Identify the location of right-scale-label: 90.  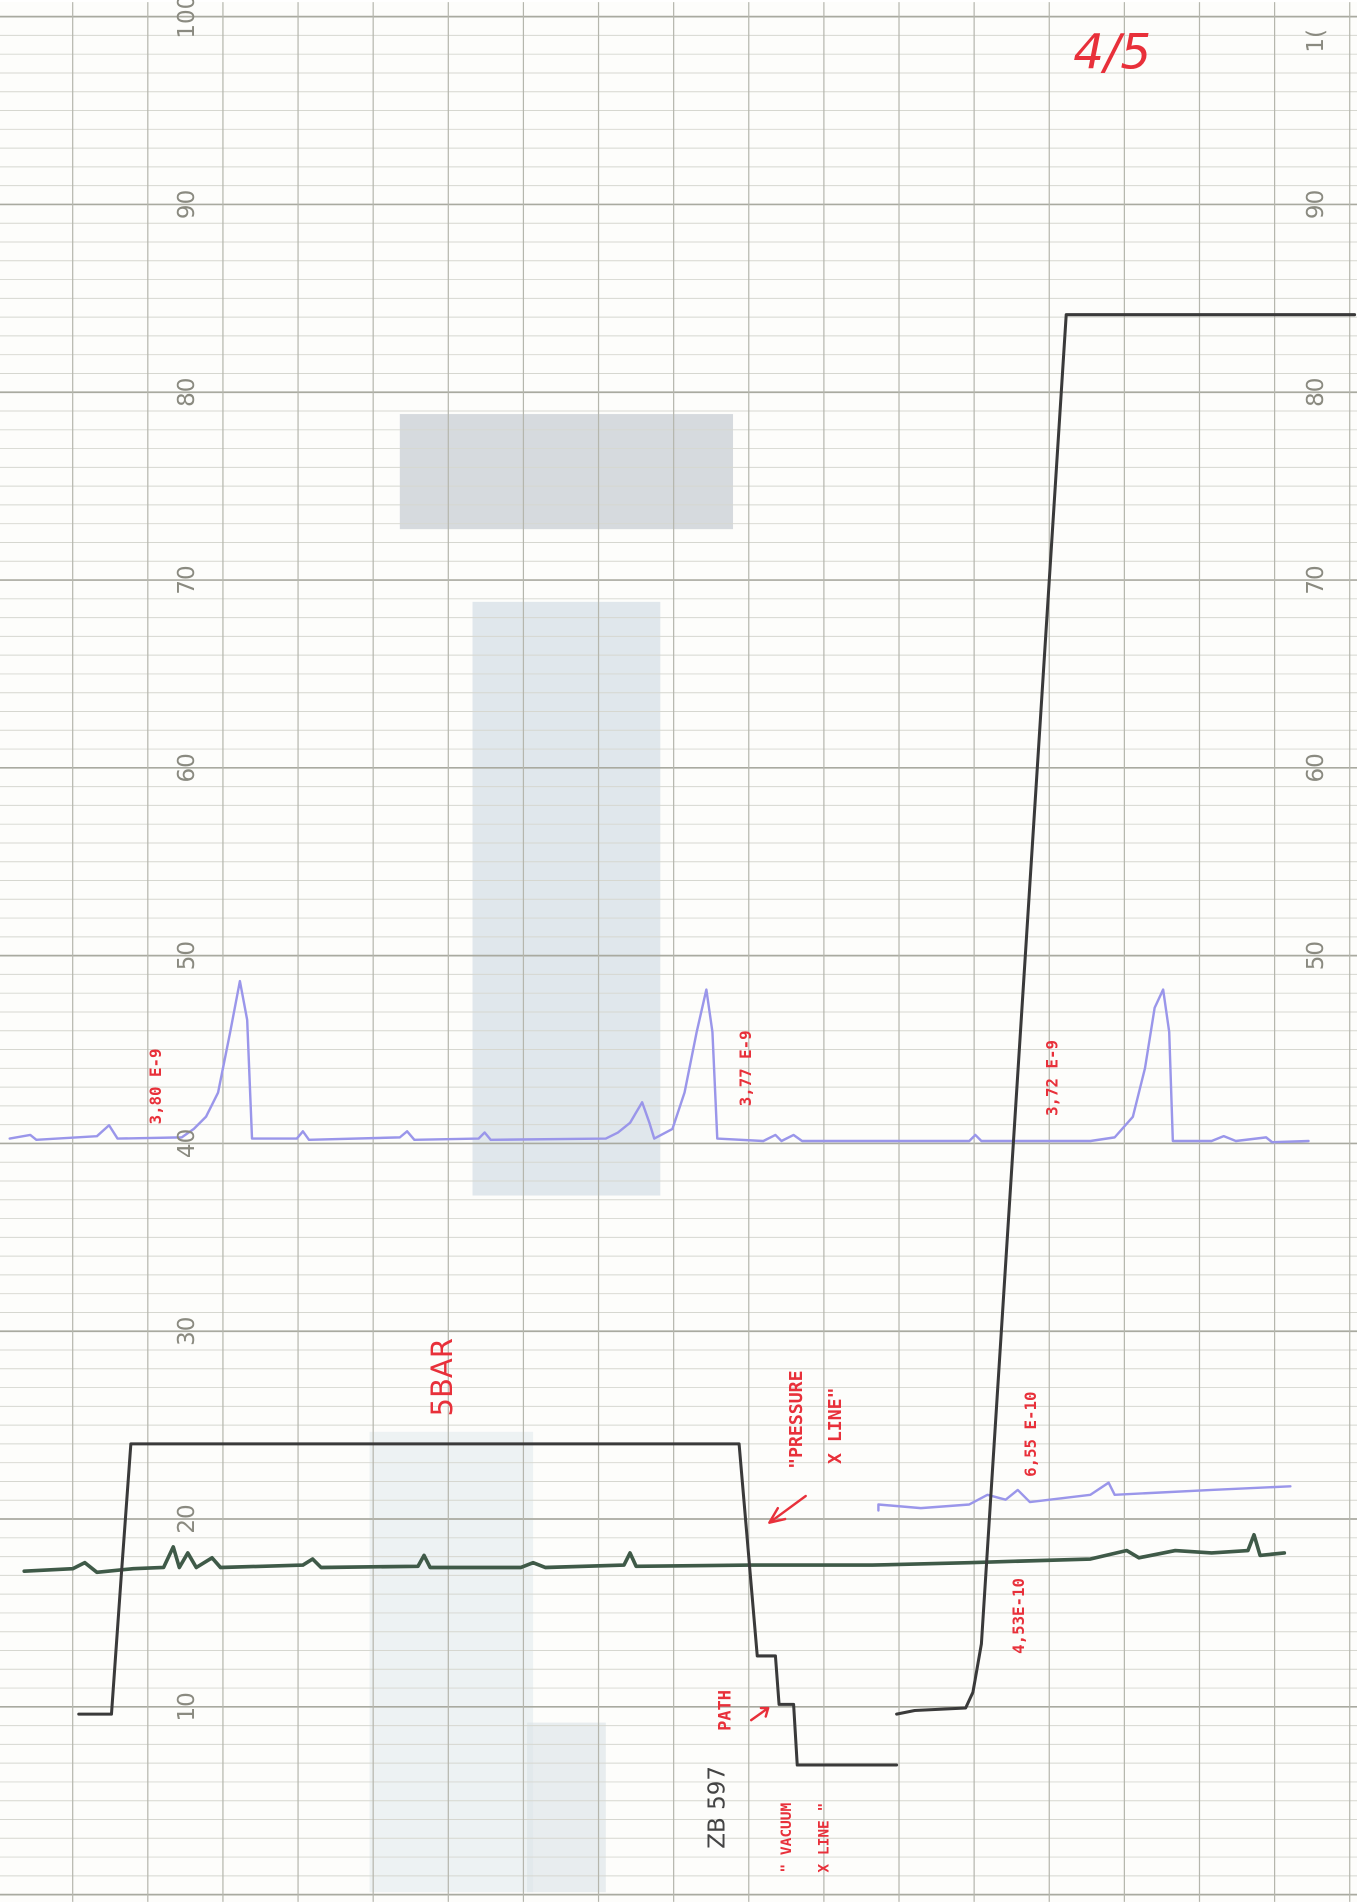
(1316, 204).